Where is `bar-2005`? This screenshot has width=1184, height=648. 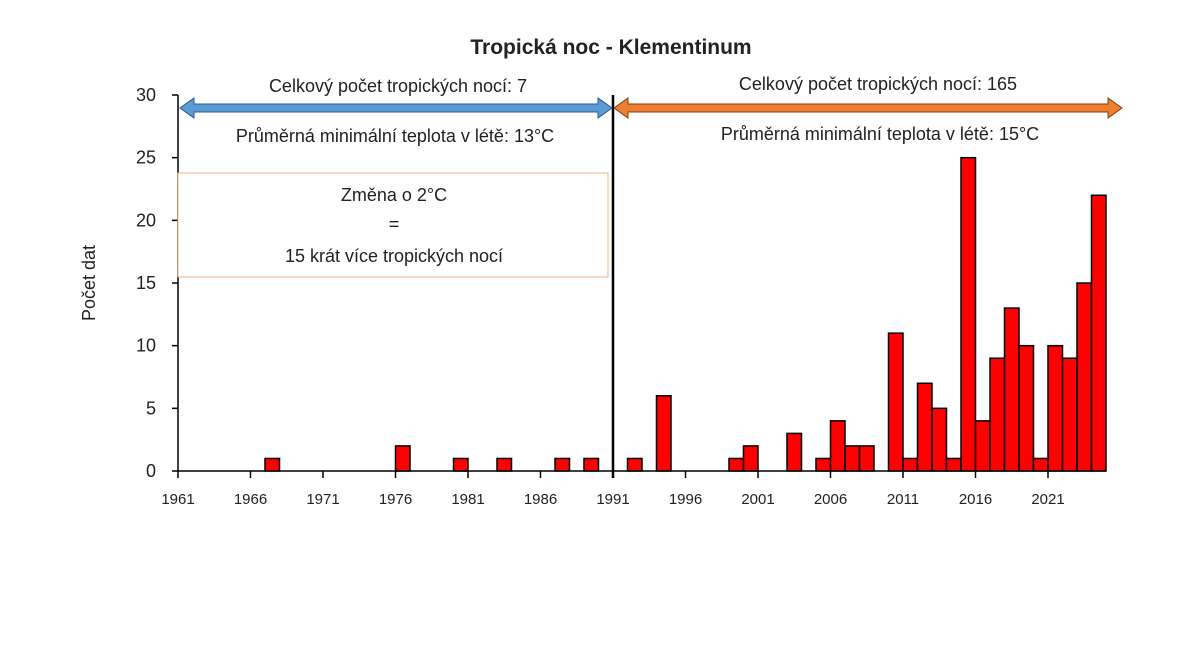
bar-2005 is located at coordinates (823, 464).